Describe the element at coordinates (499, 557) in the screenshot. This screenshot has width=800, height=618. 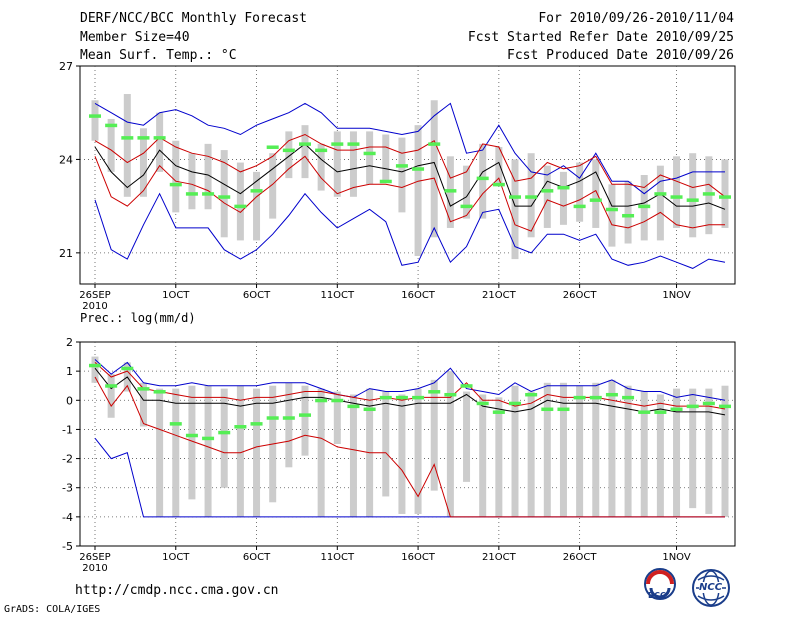
I see `p1-x-tick-label: 21OCT` at that location.